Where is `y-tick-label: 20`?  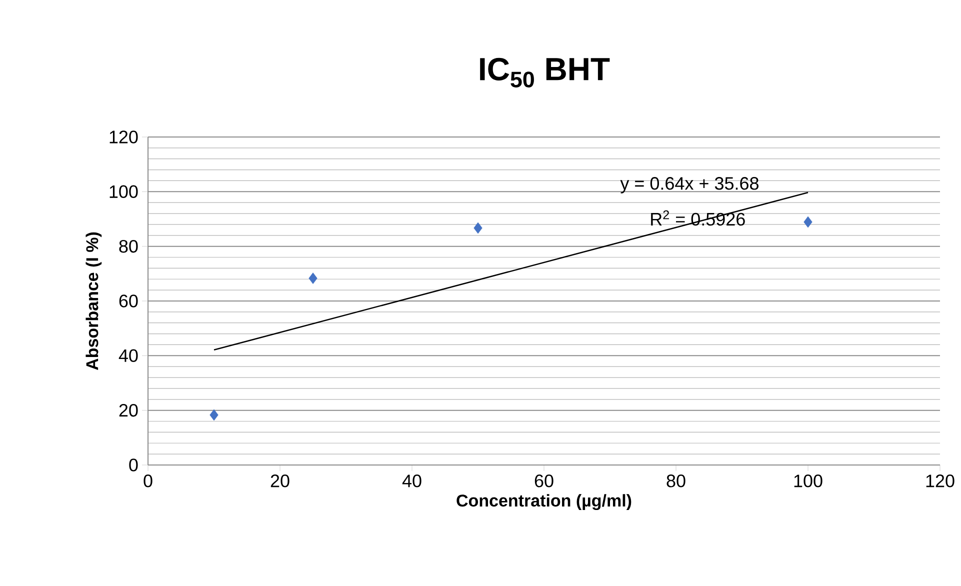 y-tick-label: 20 is located at coordinates (128, 410).